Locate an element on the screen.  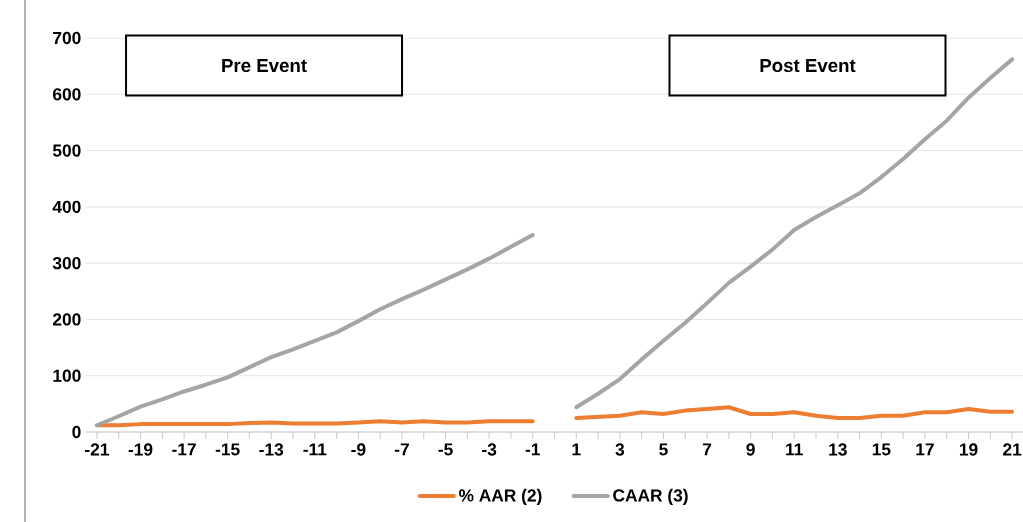
y-tick-label: 100 is located at coordinates (67, 375).